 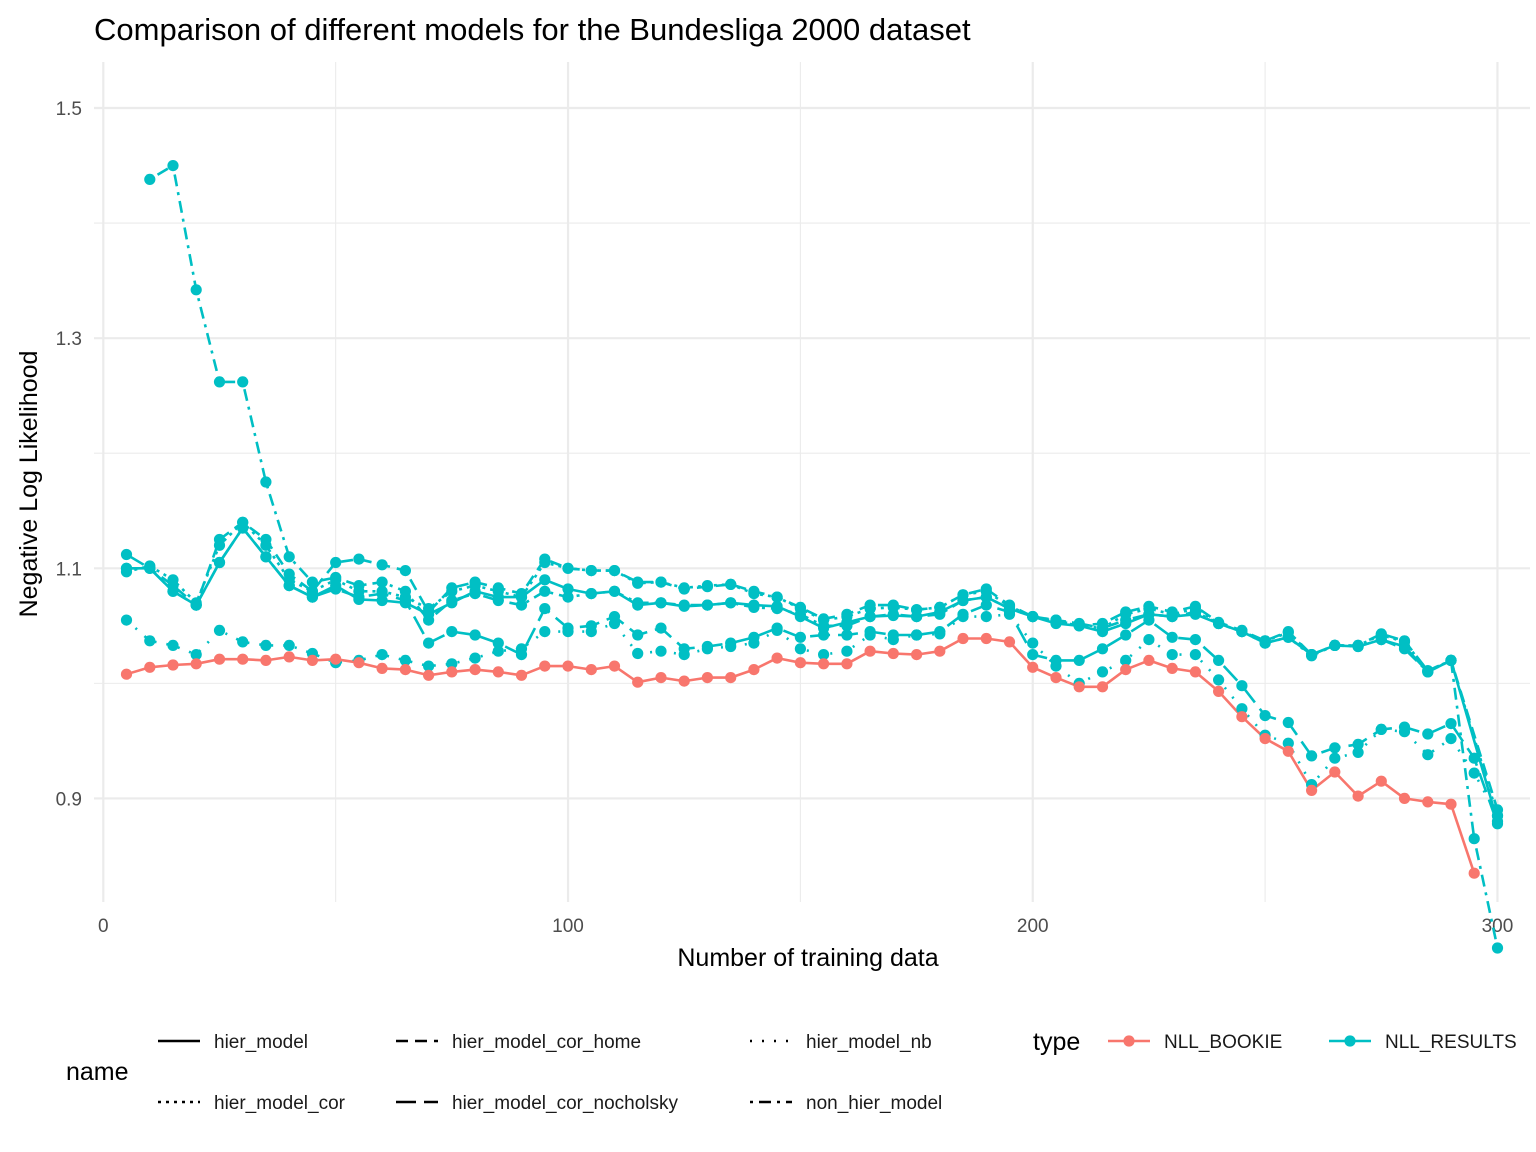 What do you see at coordinates (565, 1103) in the screenshot?
I see `legend-label-hier-model-cor-nocholsky: hier_model_cor_nocholsky` at bounding box center [565, 1103].